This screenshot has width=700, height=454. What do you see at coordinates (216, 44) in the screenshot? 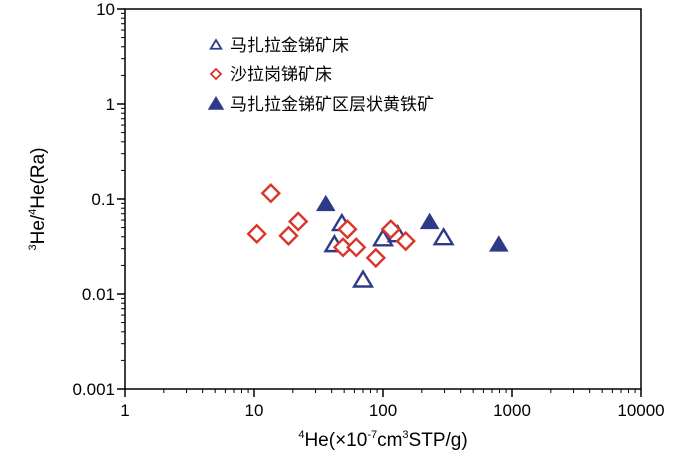
I see `legend-open-triangle-icon` at bounding box center [216, 44].